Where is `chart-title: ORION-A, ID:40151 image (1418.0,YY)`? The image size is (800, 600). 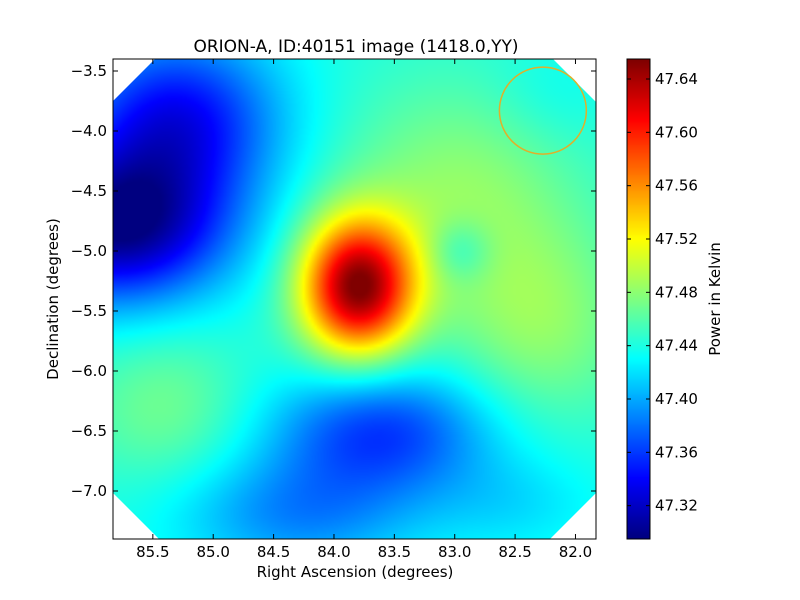 chart-title: ORION-A, ID:40151 image (1418.0,YY) is located at coordinates (355, 47).